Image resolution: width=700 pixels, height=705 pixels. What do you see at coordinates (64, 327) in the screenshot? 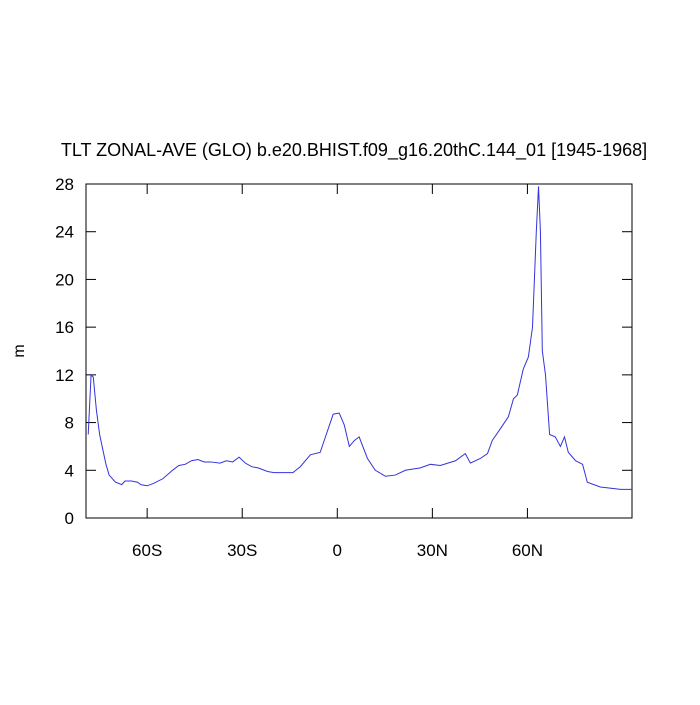
I see `y-tick-label: 16` at bounding box center [64, 327].